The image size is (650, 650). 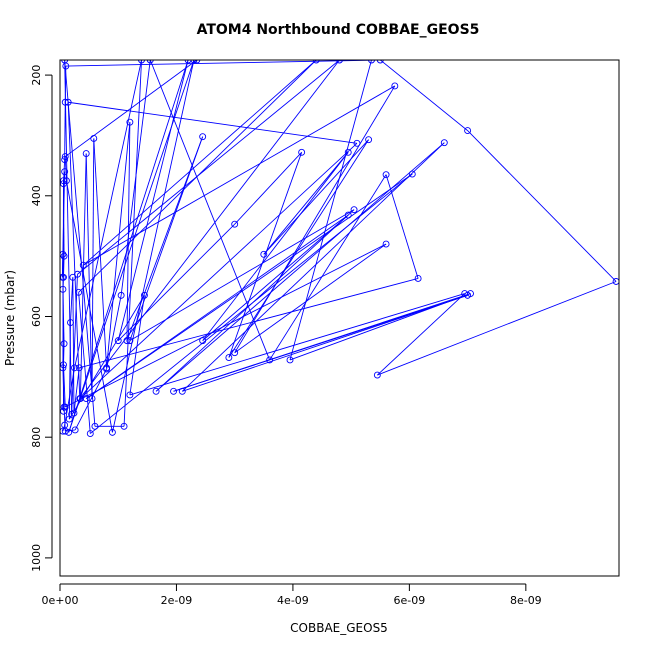 I want to click on y-tick-label: 600, so click(x=36, y=316).